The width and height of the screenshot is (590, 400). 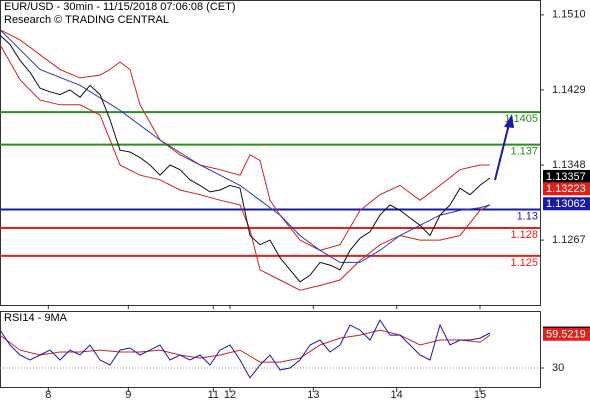 I want to click on level-label: 1.125, so click(x=524, y=263).